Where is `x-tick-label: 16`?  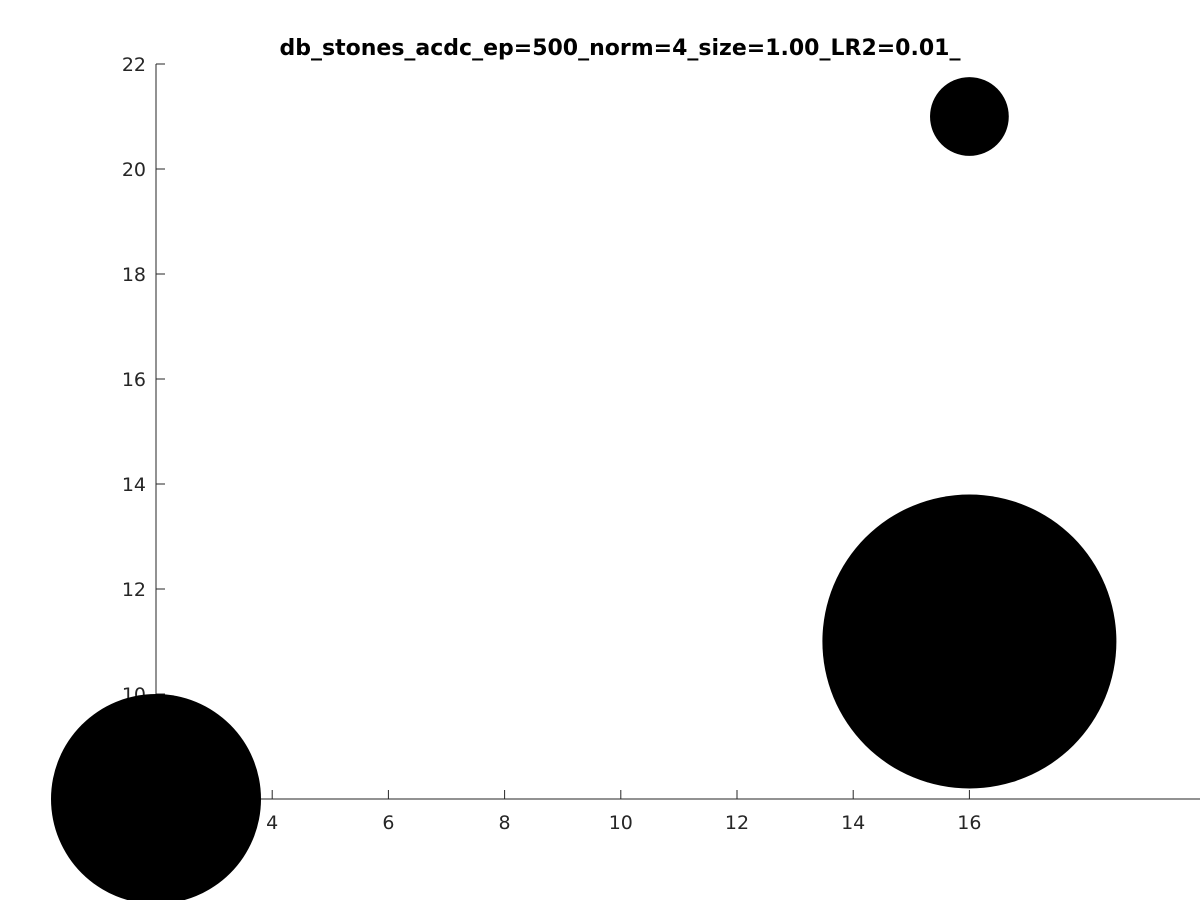 x-tick-label: 16 is located at coordinates (969, 823).